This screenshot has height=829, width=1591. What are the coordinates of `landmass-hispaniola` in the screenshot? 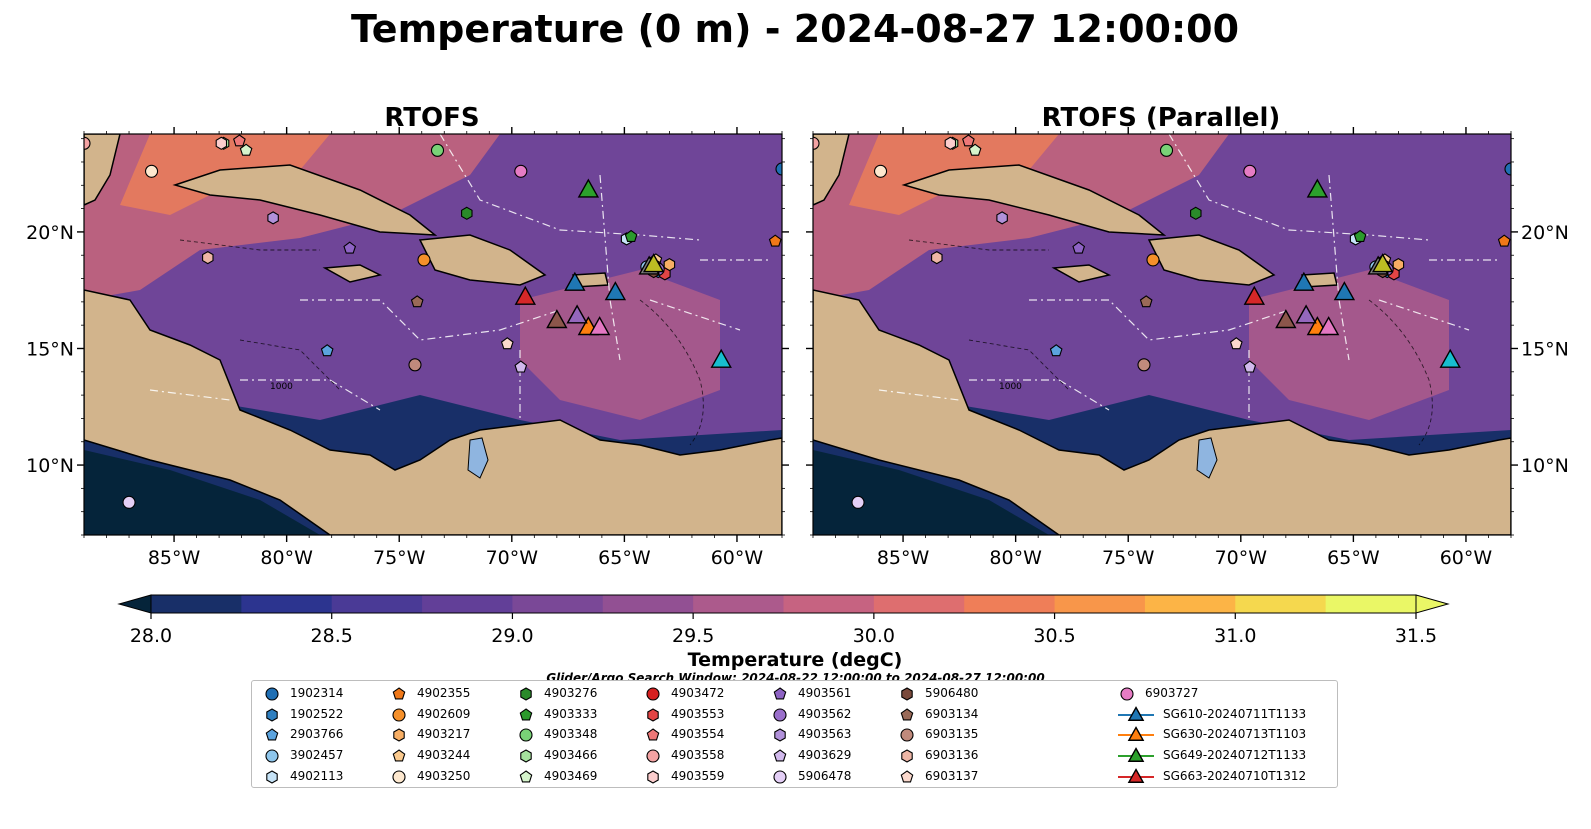 It's located at (482, 260).